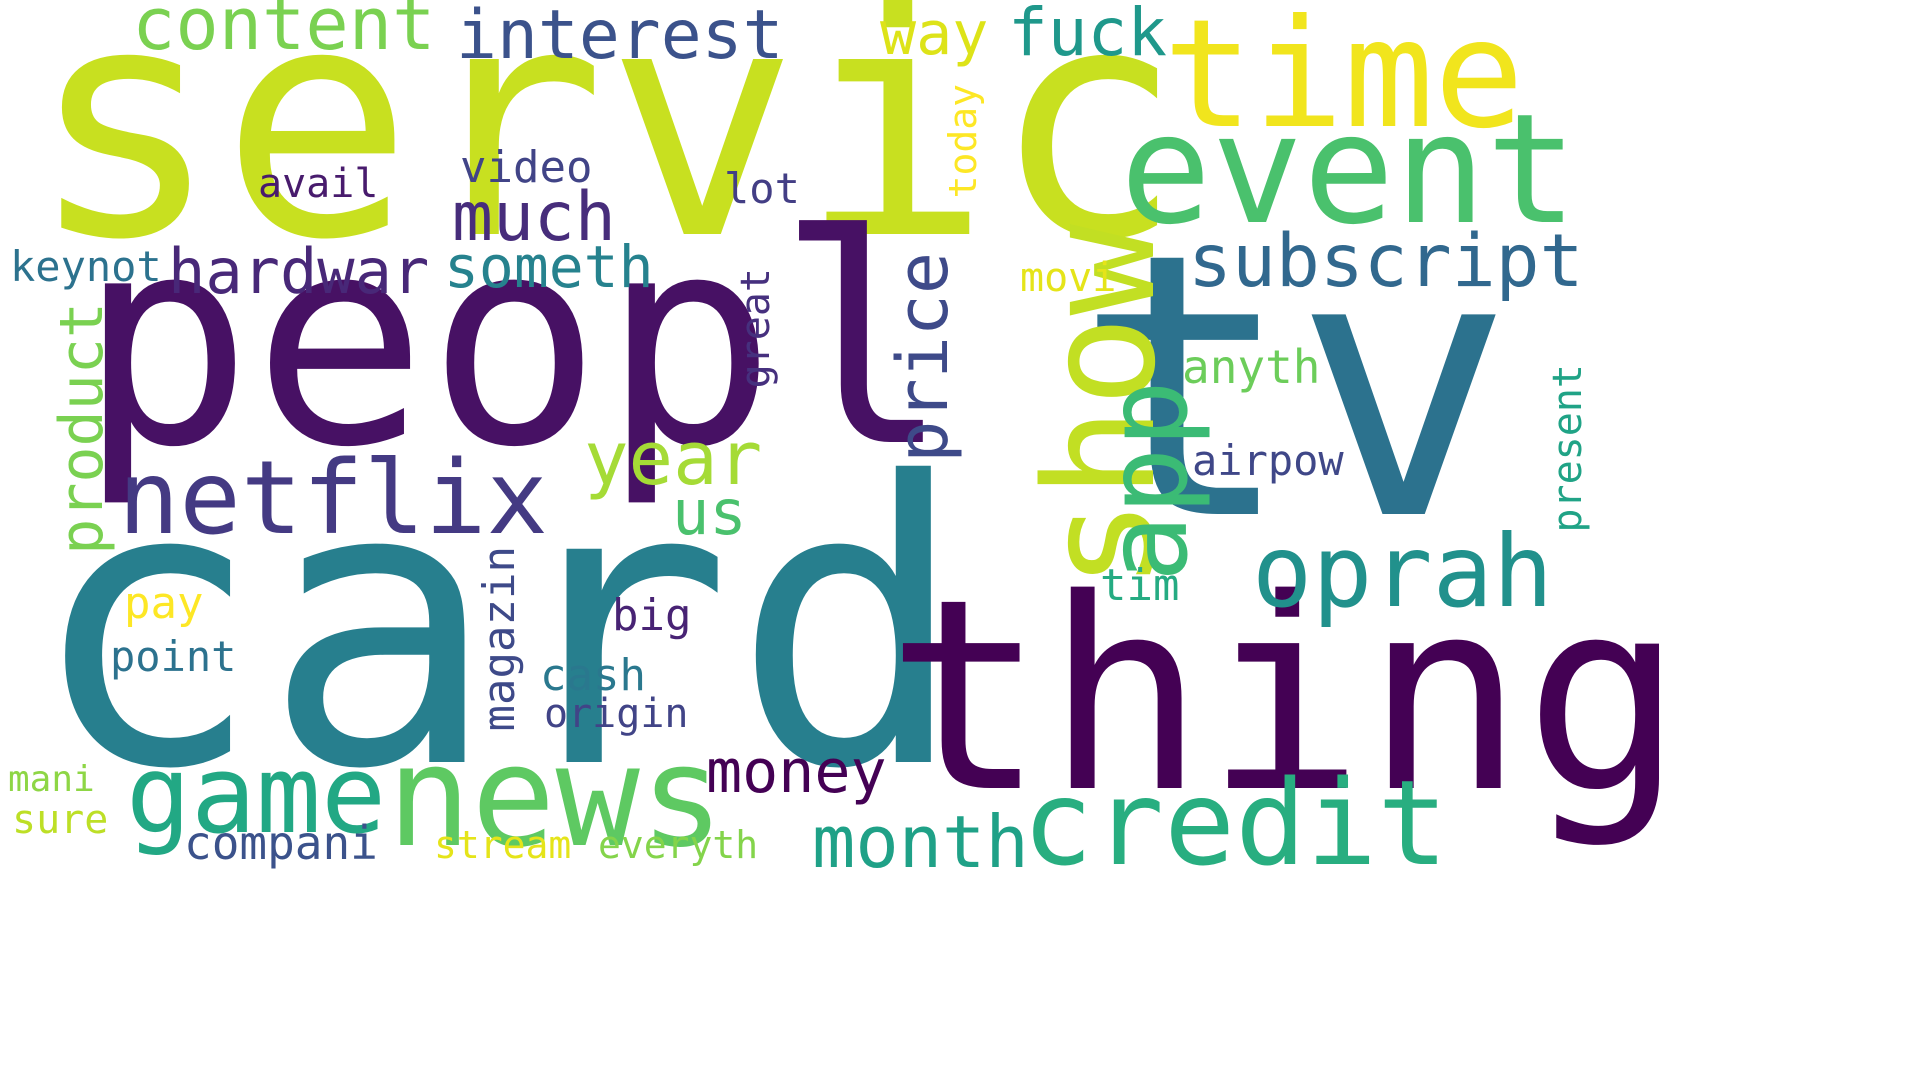 This screenshot has width=1920, height=1080. What do you see at coordinates (1344, 81) in the screenshot?
I see `word-time: time` at bounding box center [1344, 81].